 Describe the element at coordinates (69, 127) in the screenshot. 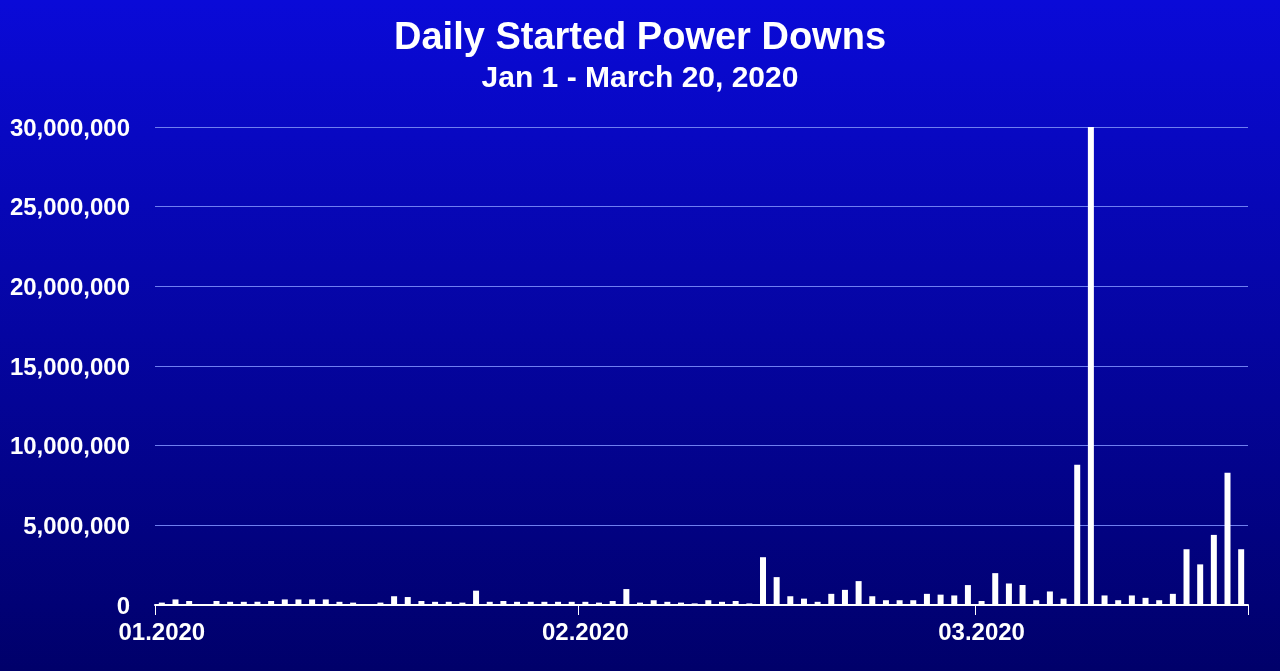

I see `y-tick-label: 30,000,000` at that location.